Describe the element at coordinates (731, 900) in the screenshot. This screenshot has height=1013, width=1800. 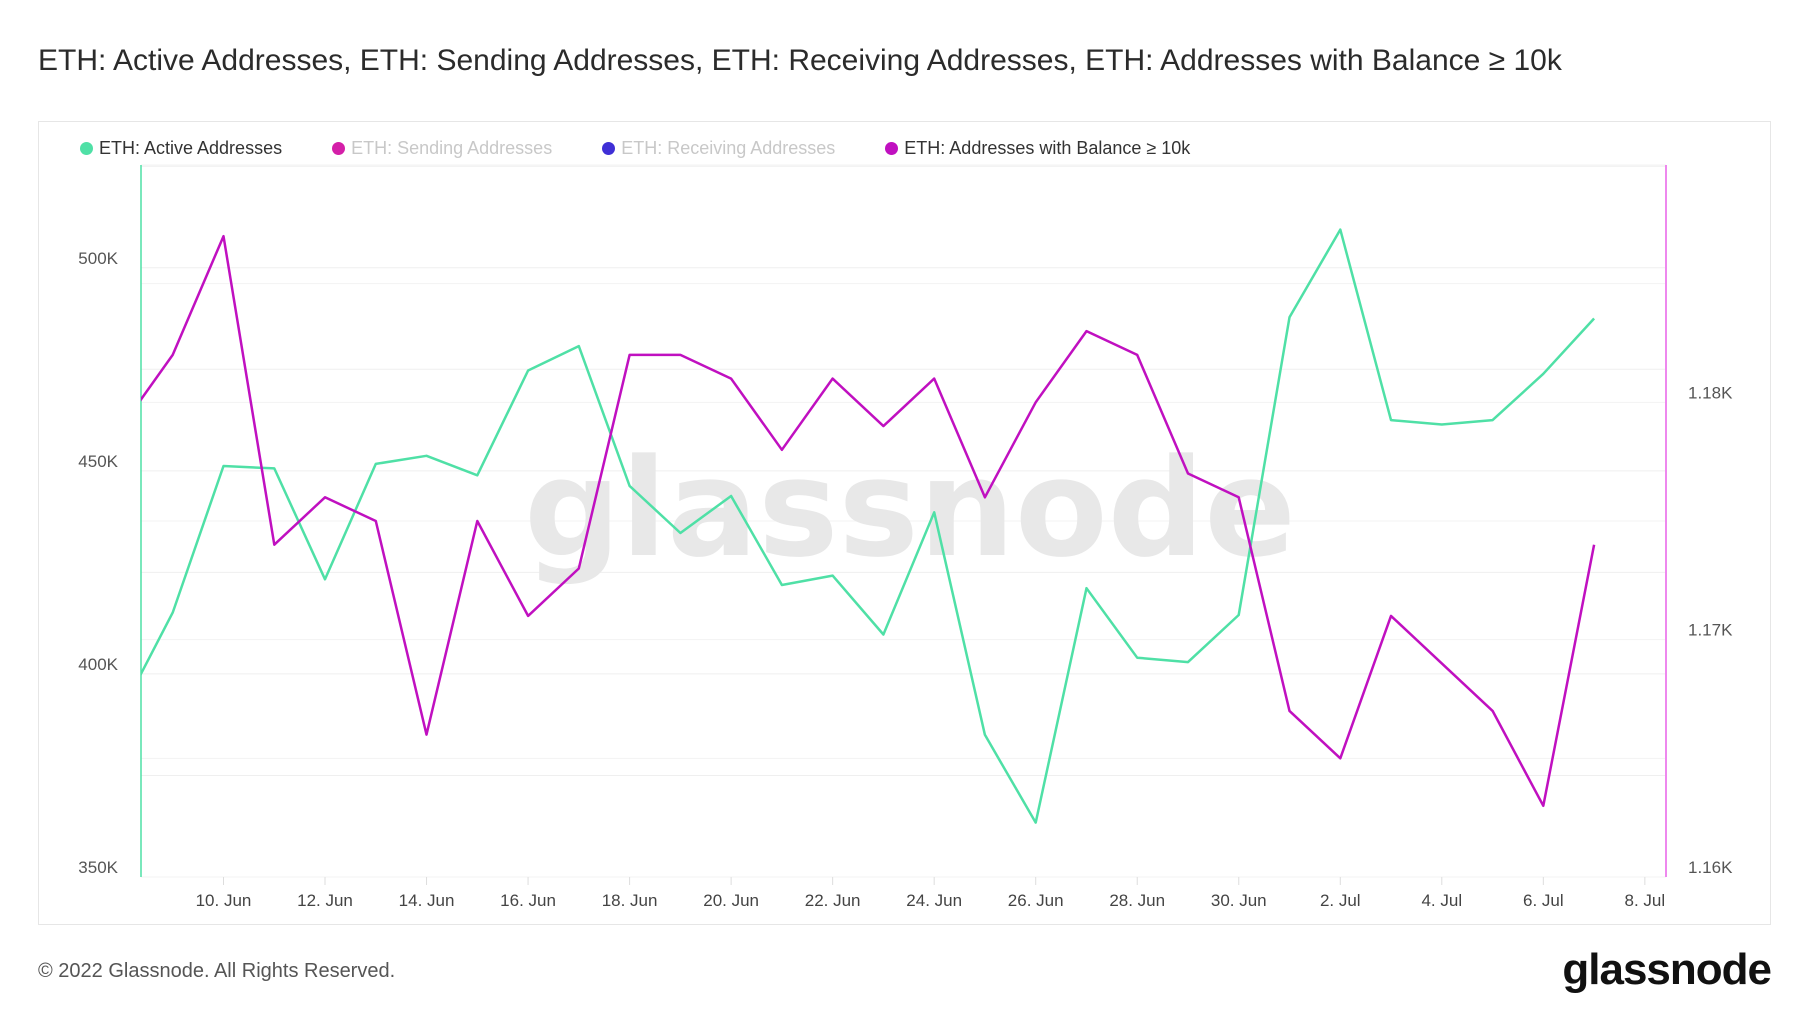
I see `x-tick-label: 20. Jun` at that location.